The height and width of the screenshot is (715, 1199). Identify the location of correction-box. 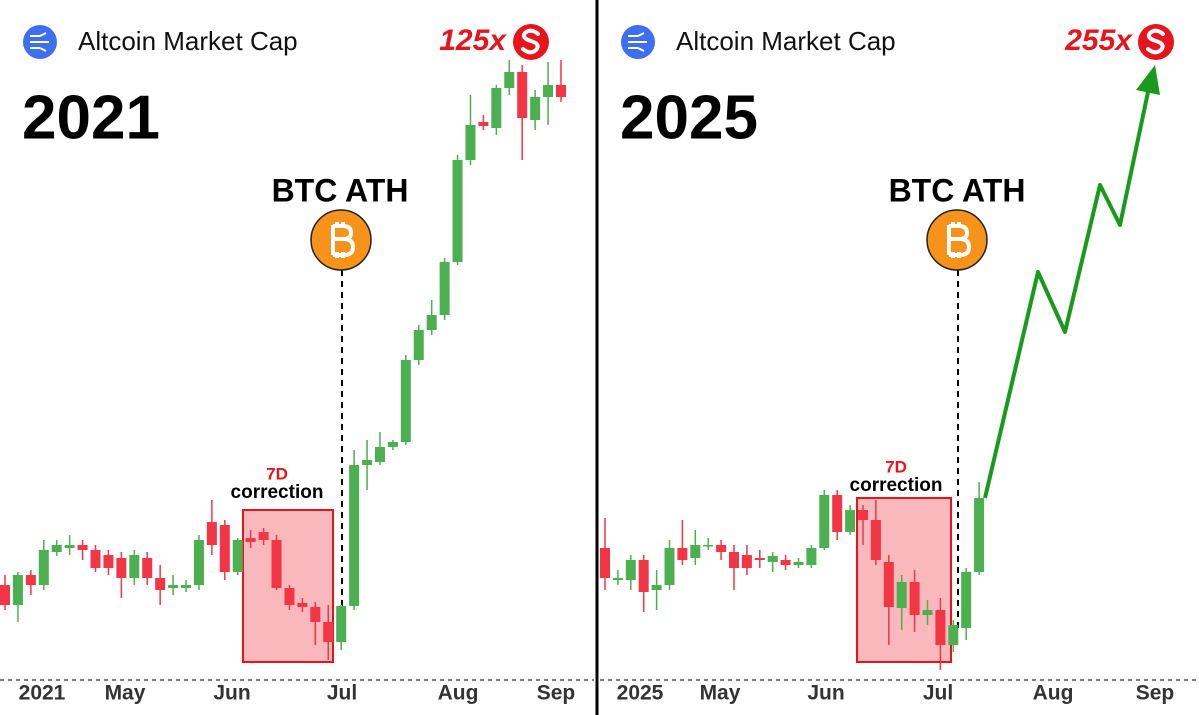
(288, 586).